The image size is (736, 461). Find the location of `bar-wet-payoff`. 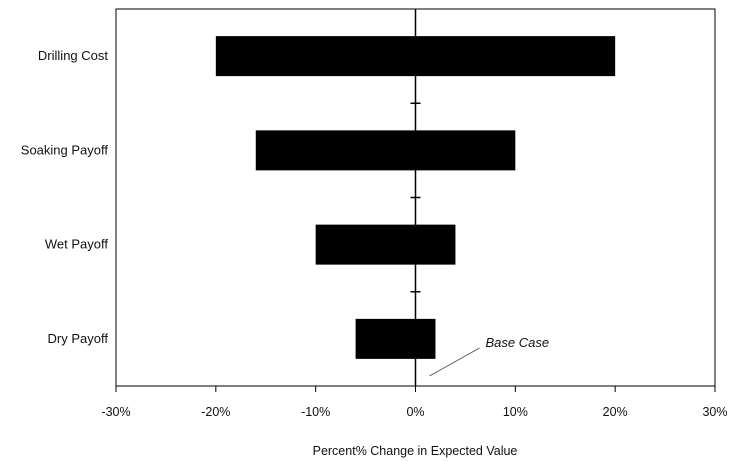

bar-wet-payoff is located at coordinates (385, 244).